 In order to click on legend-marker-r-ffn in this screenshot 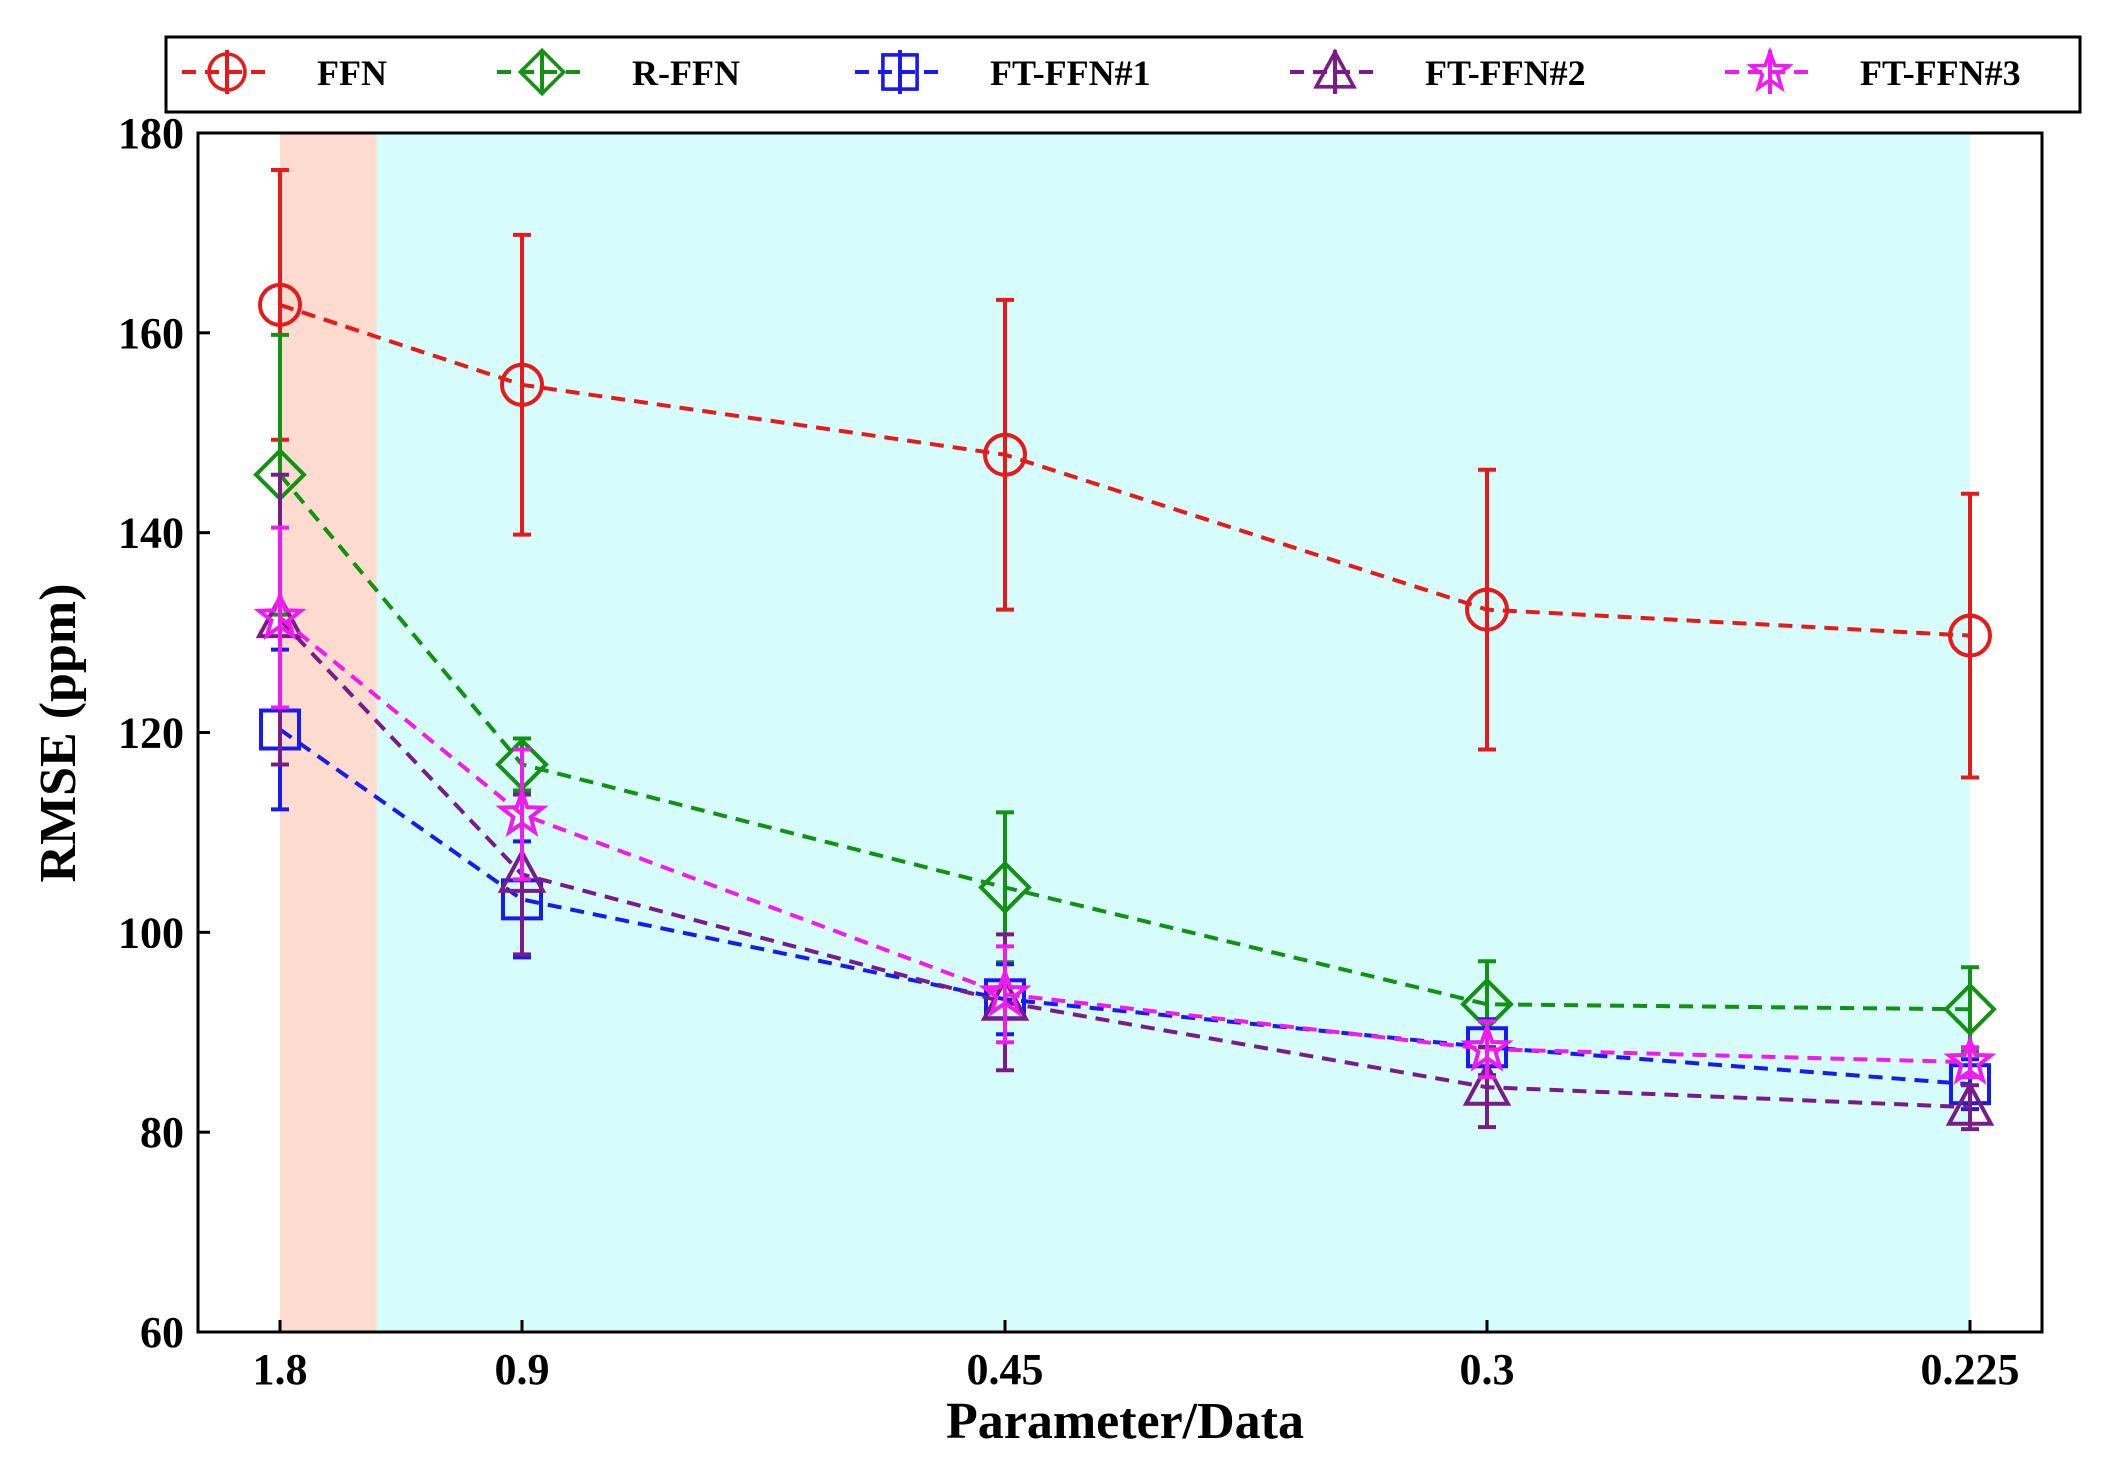, I will do `click(542, 72)`.